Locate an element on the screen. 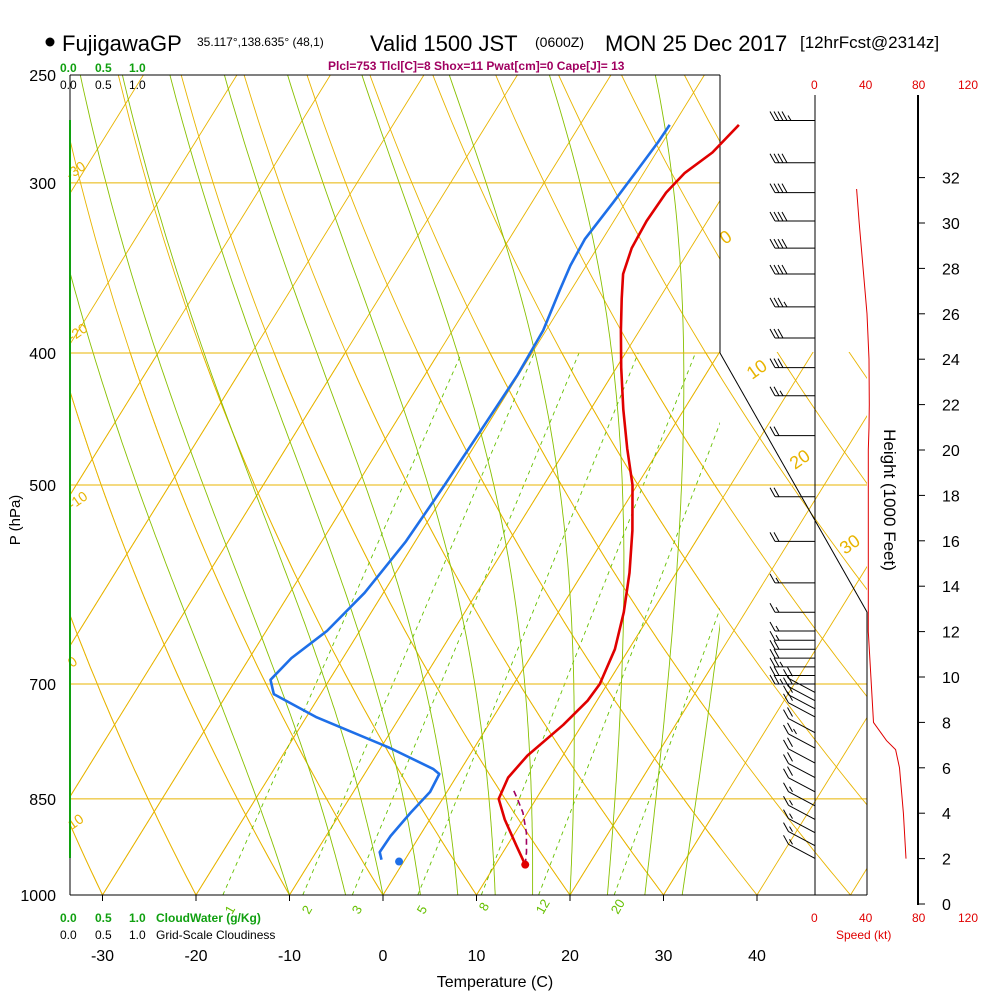 This screenshot has width=1000, height=1005. speed-tick-bottom-3: 120 is located at coordinates (968, 918).